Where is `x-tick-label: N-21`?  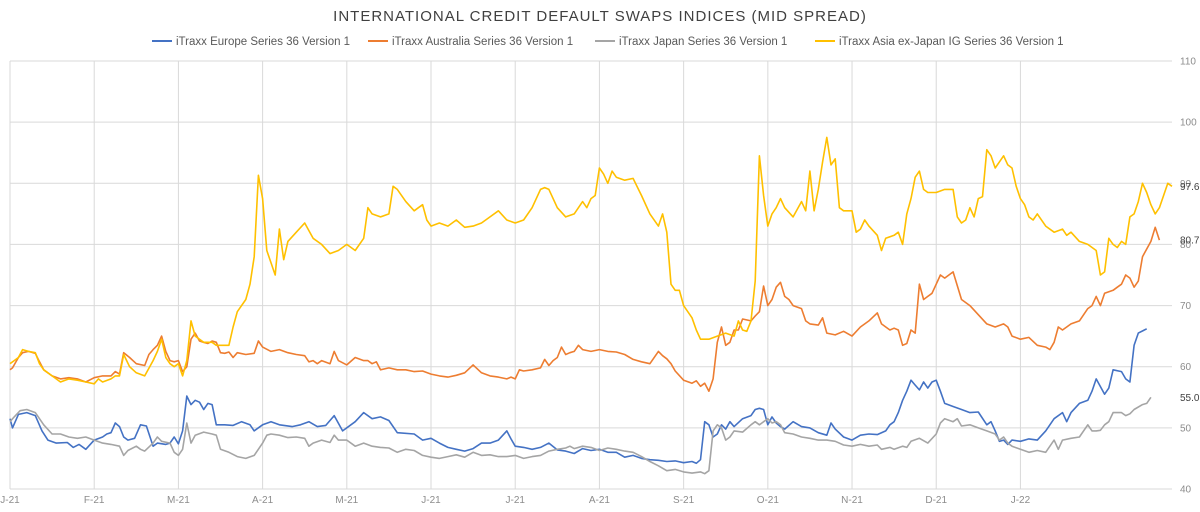 x-tick-label: N-21 is located at coordinates (852, 500).